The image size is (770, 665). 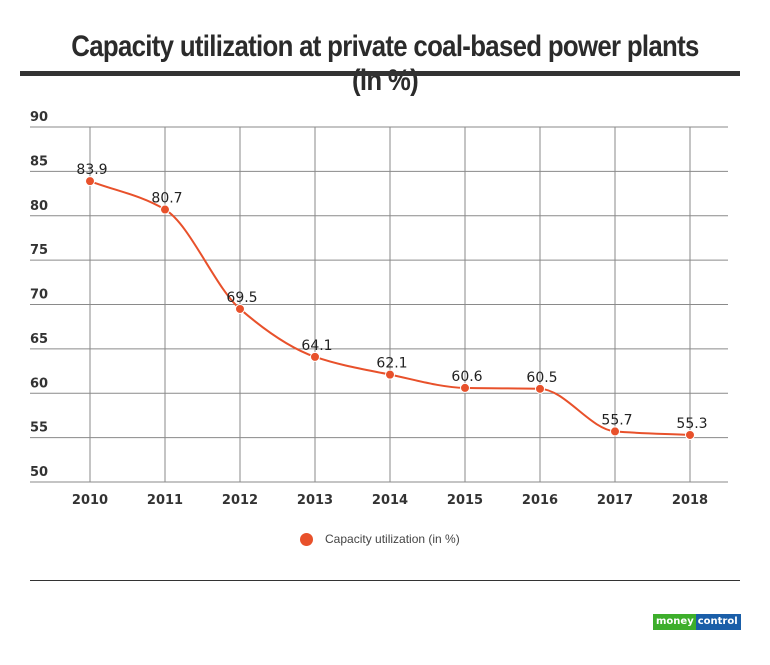 I want to click on logo-part-control: control, so click(x=718, y=622).